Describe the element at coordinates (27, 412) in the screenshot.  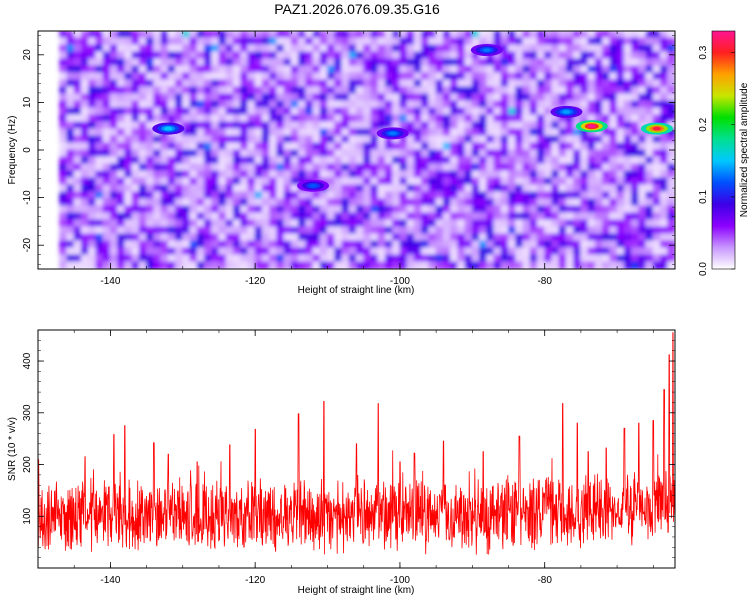
I see `y-tick-label: 300` at that location.